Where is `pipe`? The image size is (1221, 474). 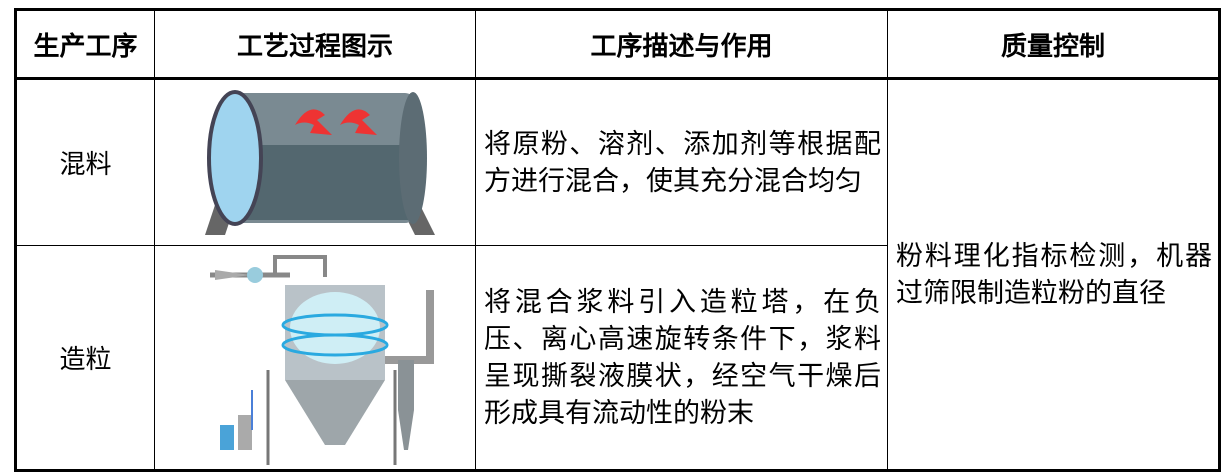
pipe is located at coordinates (300, 266).